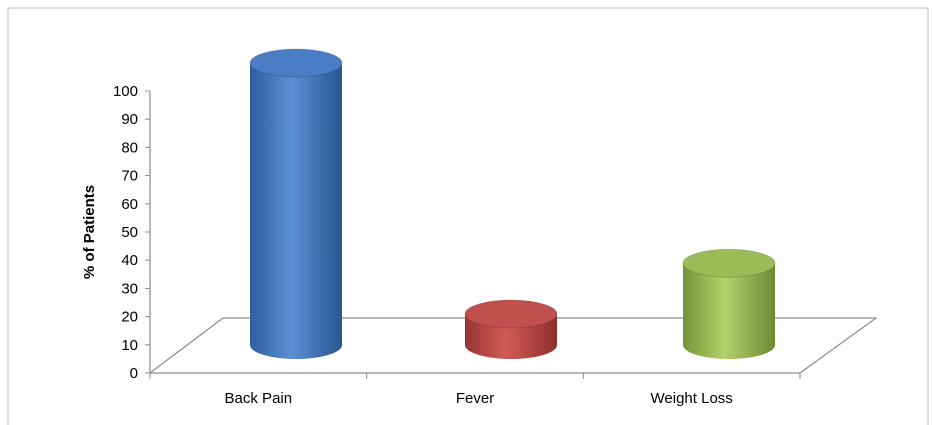 This screenshot has width=932, height=425. Describe the element at coordinates (129, 119) in the screenshot. I see `y-tick-label: 90` at that location.